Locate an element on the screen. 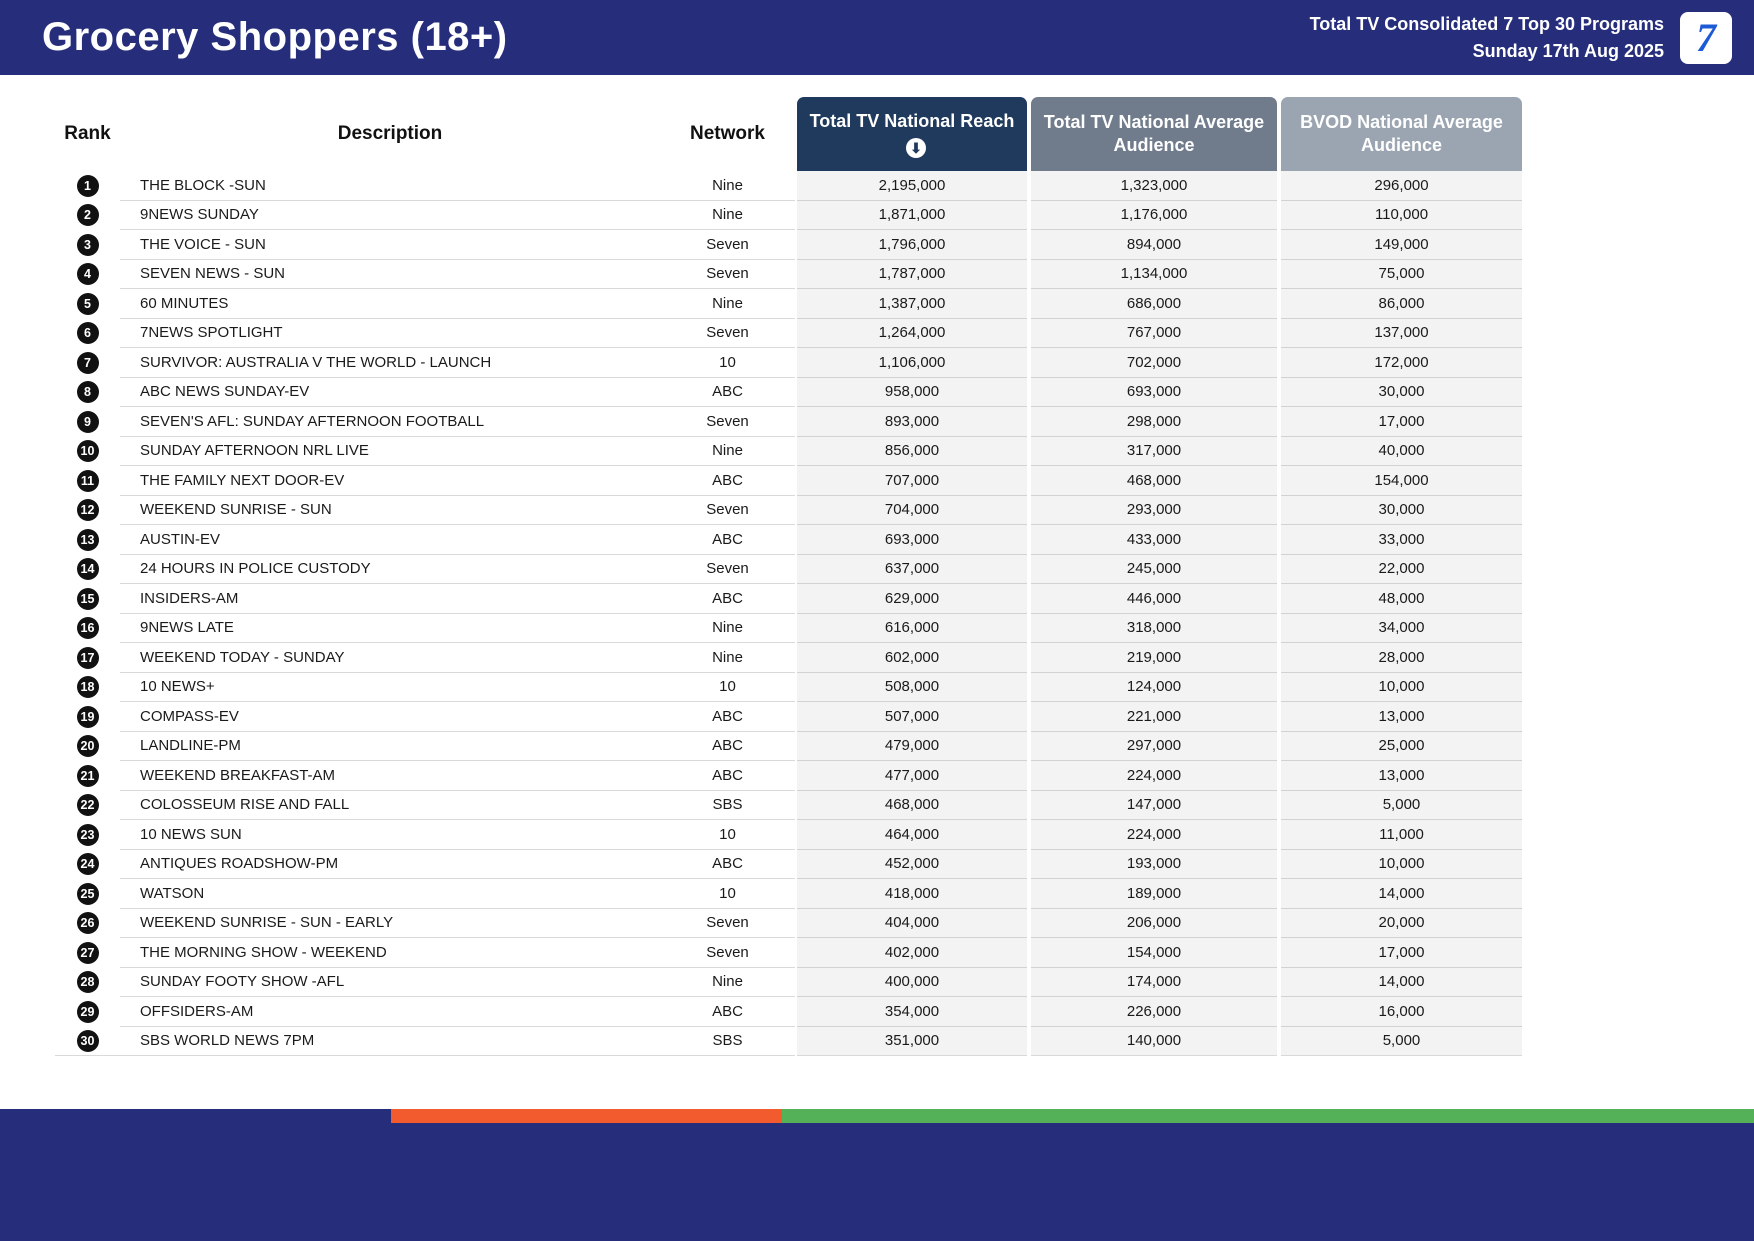  rank-cell: 21 is located at coordinates (87, 776).